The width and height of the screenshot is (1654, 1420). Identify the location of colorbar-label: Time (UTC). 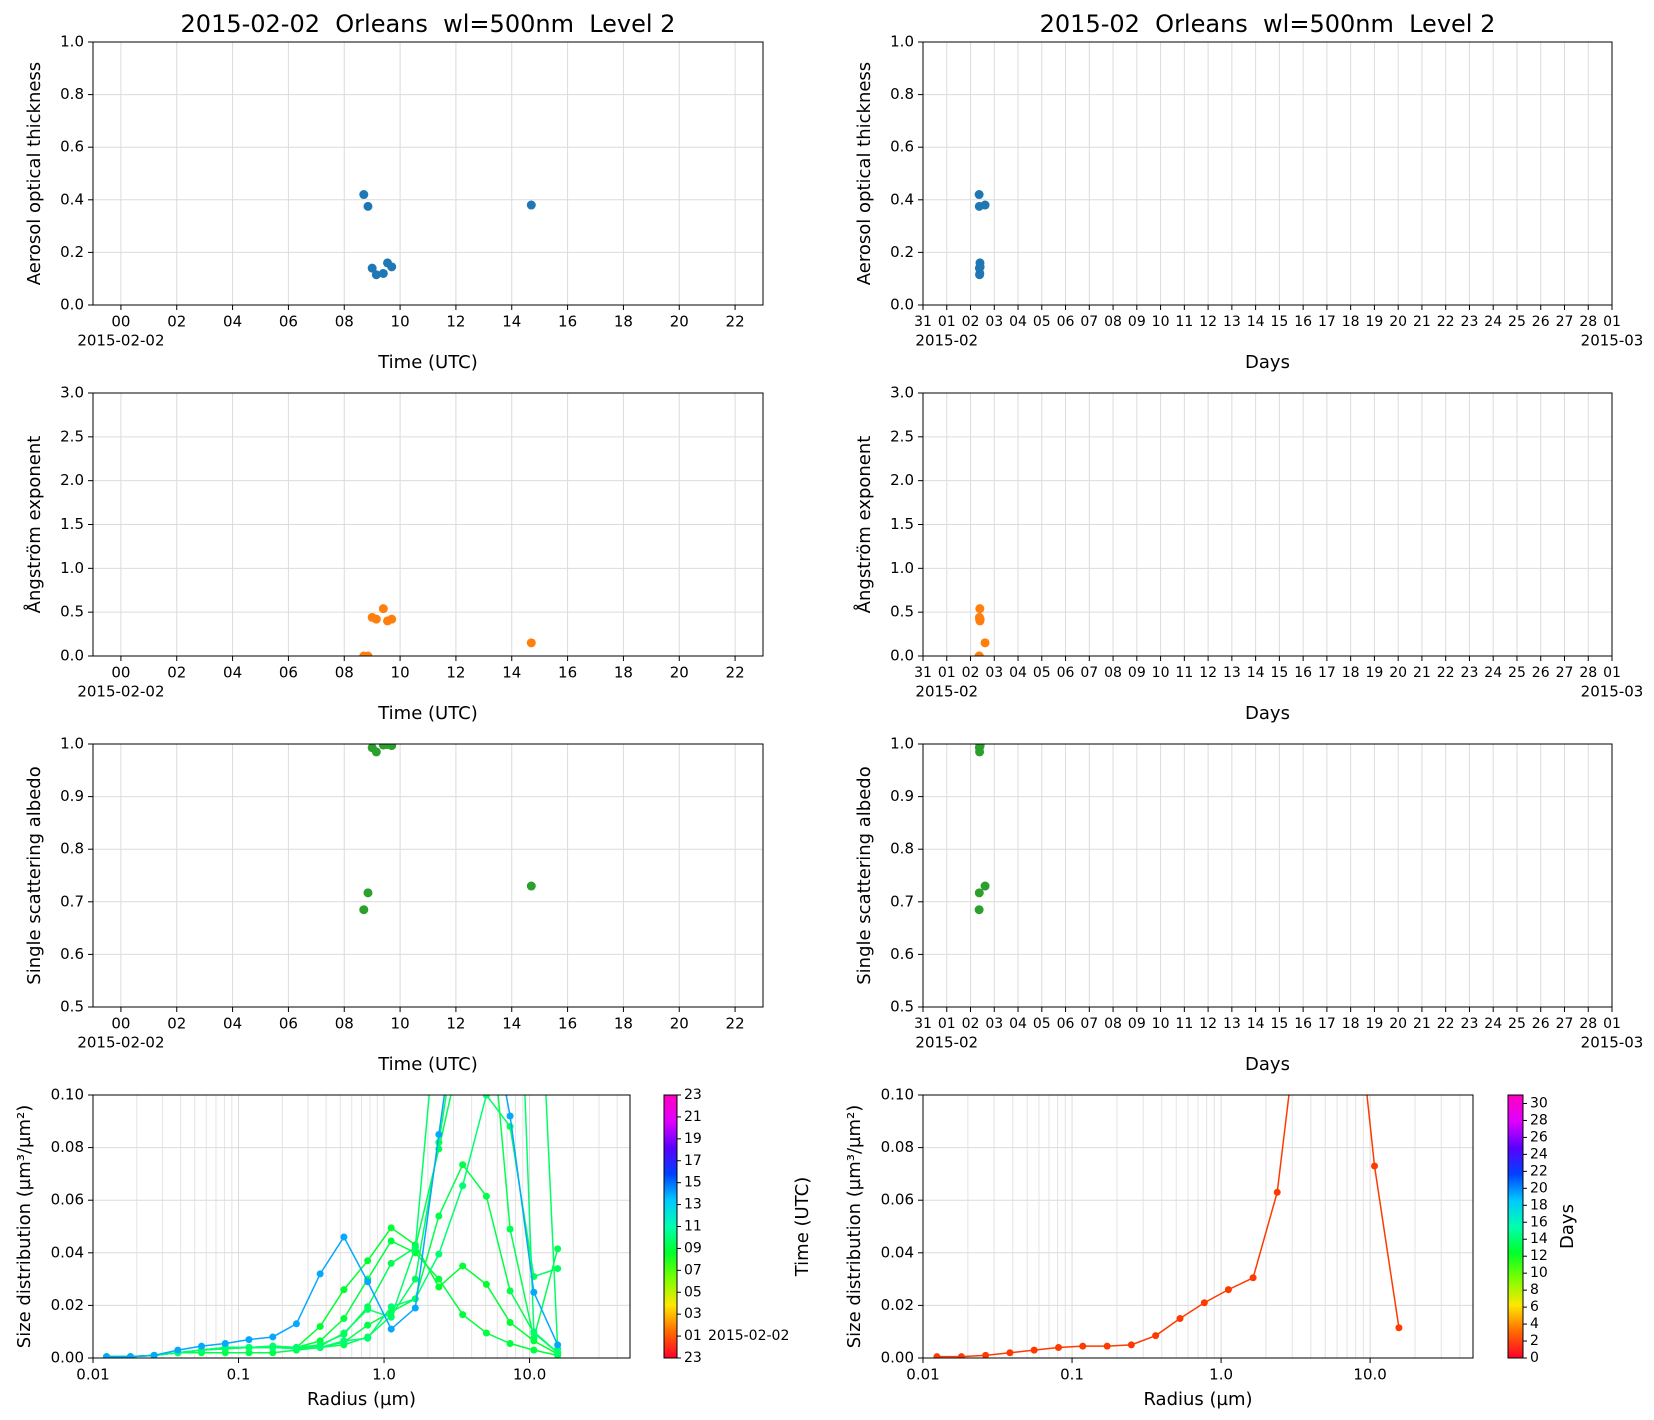
(802, 1227).